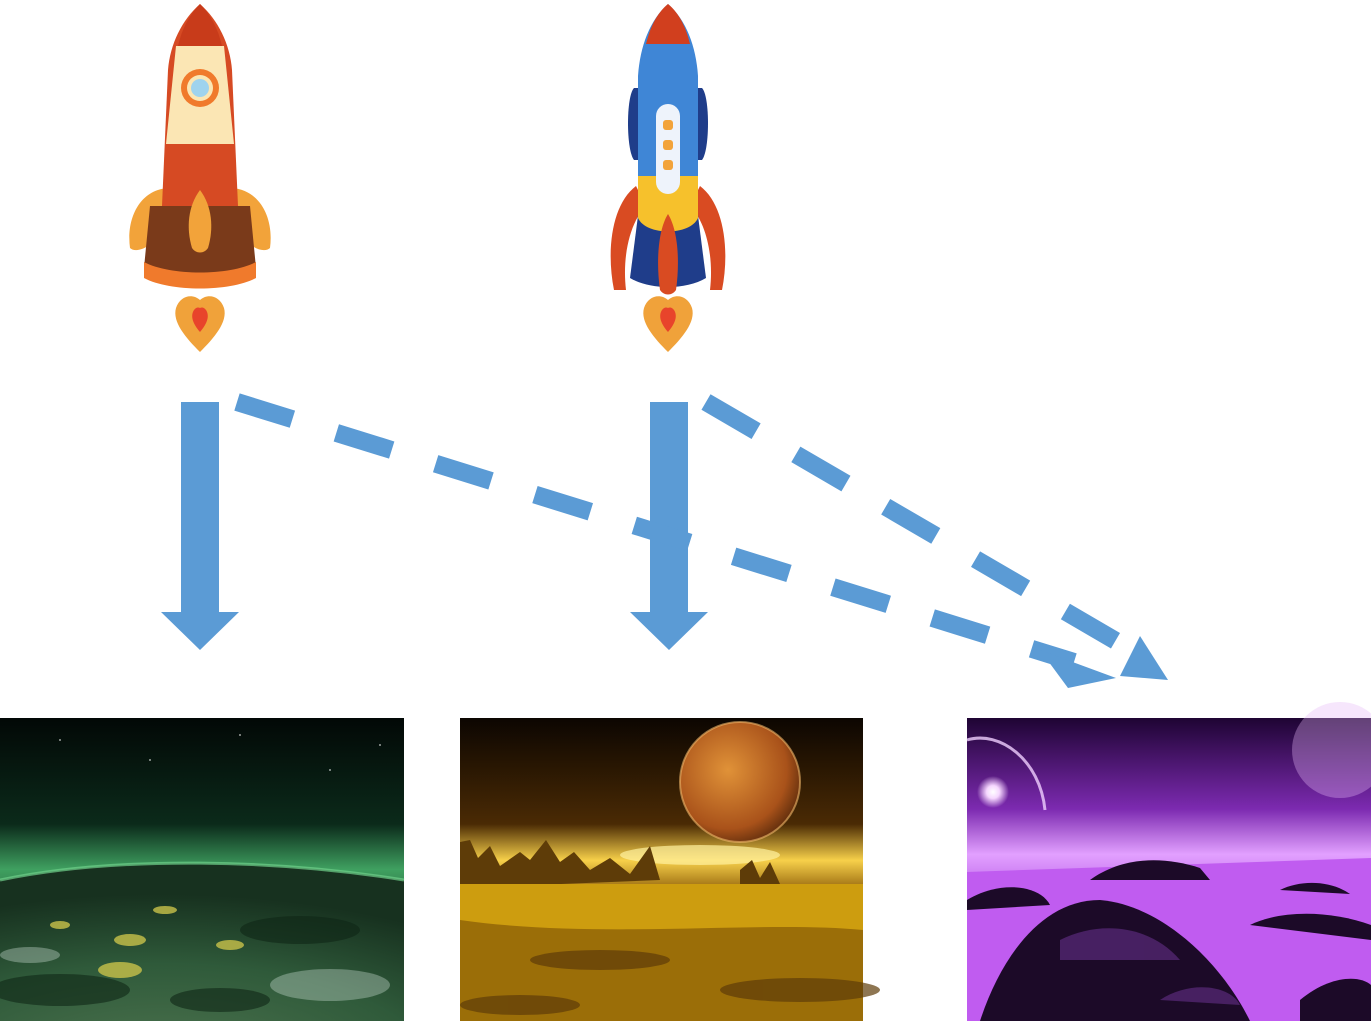  I want to click on purple-planet-landscape-icon, so click(1168, 861).